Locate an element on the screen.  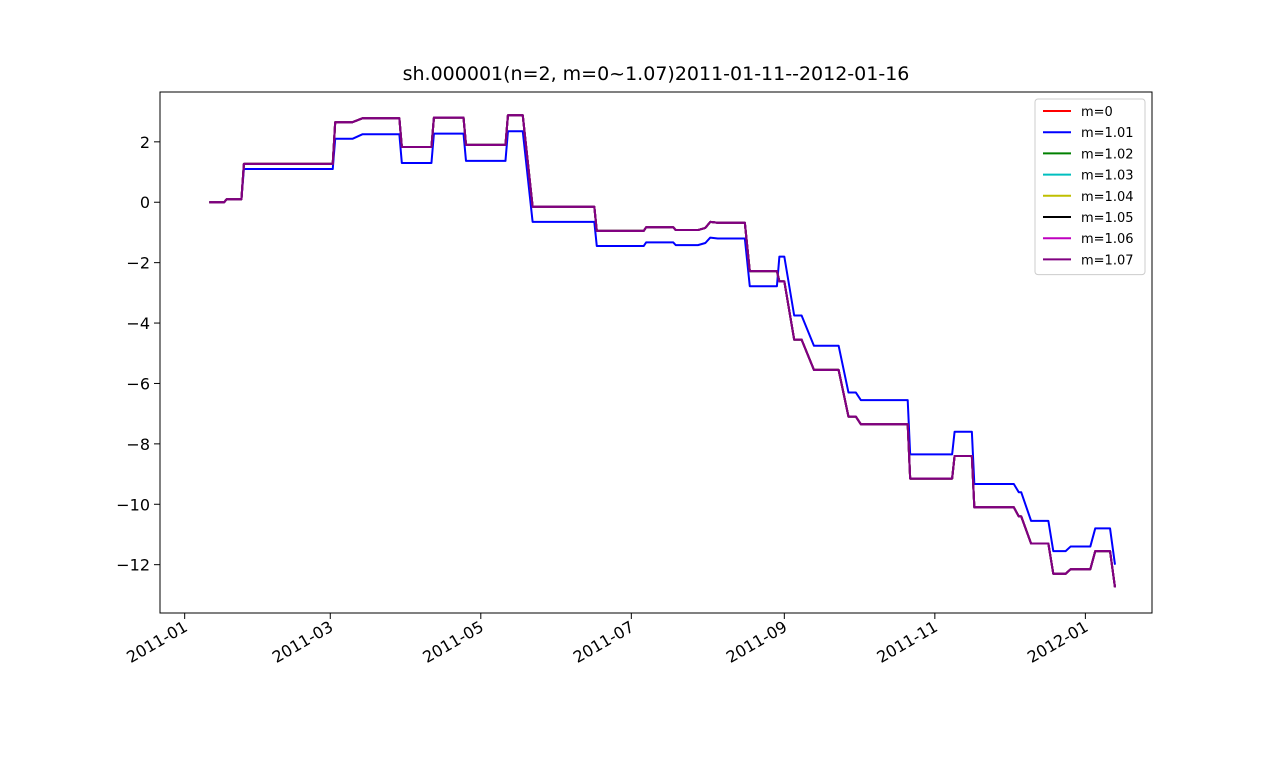
x-tick-label: 2011-03 is located at coordinates (302, 642).